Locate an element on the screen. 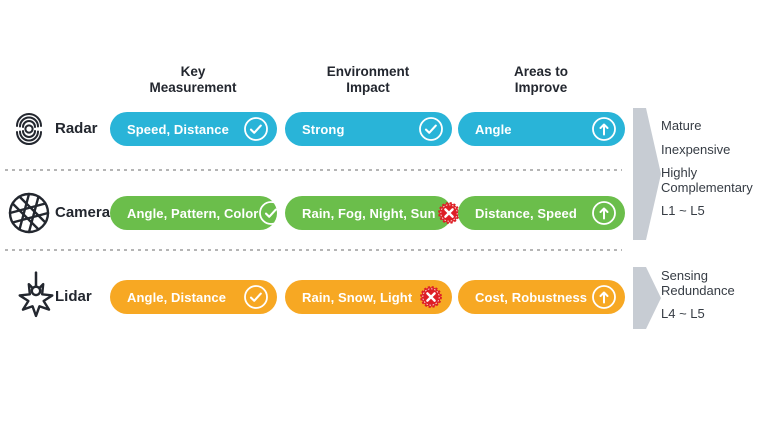 The height and width of the screenshot is (432, 768). pill-radar-key-measurement: Speed, Distance is located at coordinates (193, 129).